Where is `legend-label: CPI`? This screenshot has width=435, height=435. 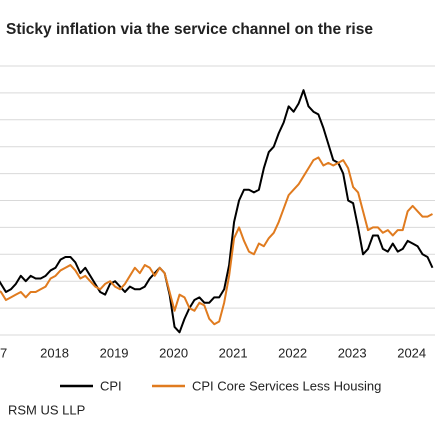 legend-label: CPI is located at coordinates (111, 385).